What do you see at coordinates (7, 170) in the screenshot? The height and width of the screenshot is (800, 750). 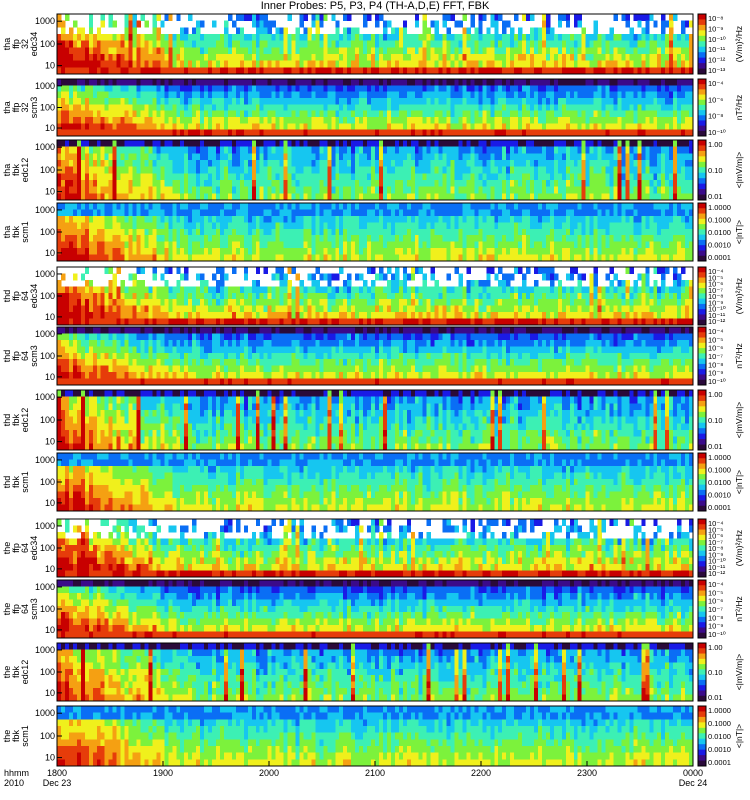 I see `y-axis-label: tha` at bounding box center [7, 170].